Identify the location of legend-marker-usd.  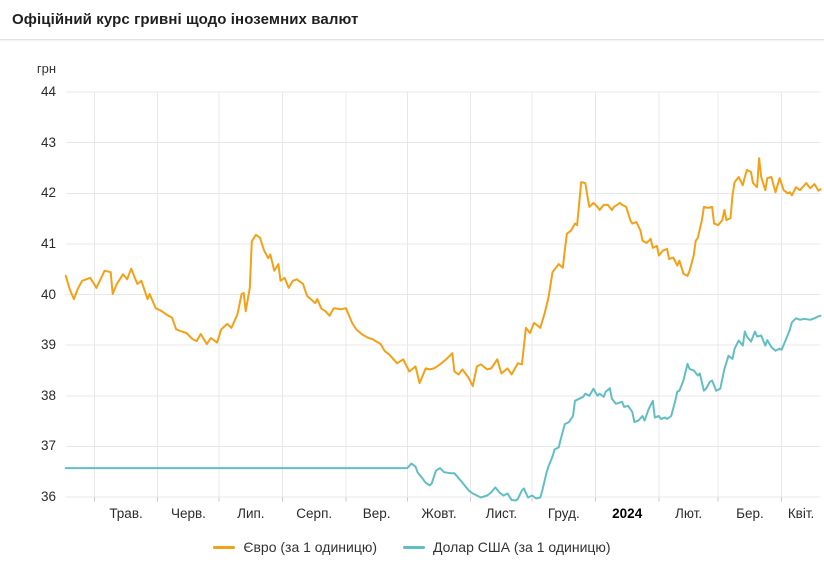
(414, 547).